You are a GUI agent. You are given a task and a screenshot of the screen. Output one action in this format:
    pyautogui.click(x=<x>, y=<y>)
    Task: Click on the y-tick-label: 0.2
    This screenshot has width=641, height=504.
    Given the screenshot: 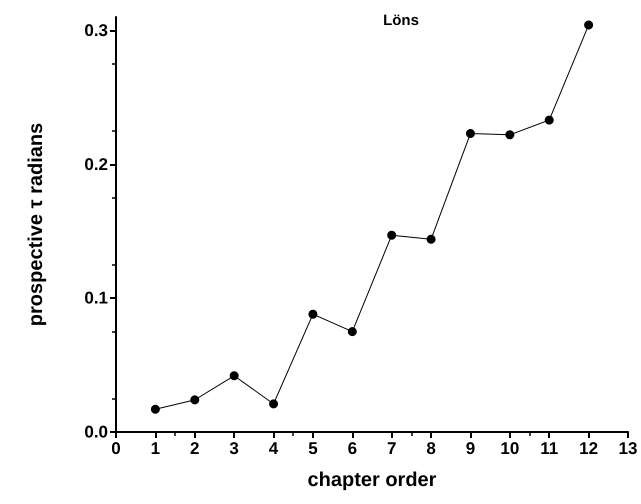 What is the action you would take?
    pyautogui.click(x=96, y=164)
    